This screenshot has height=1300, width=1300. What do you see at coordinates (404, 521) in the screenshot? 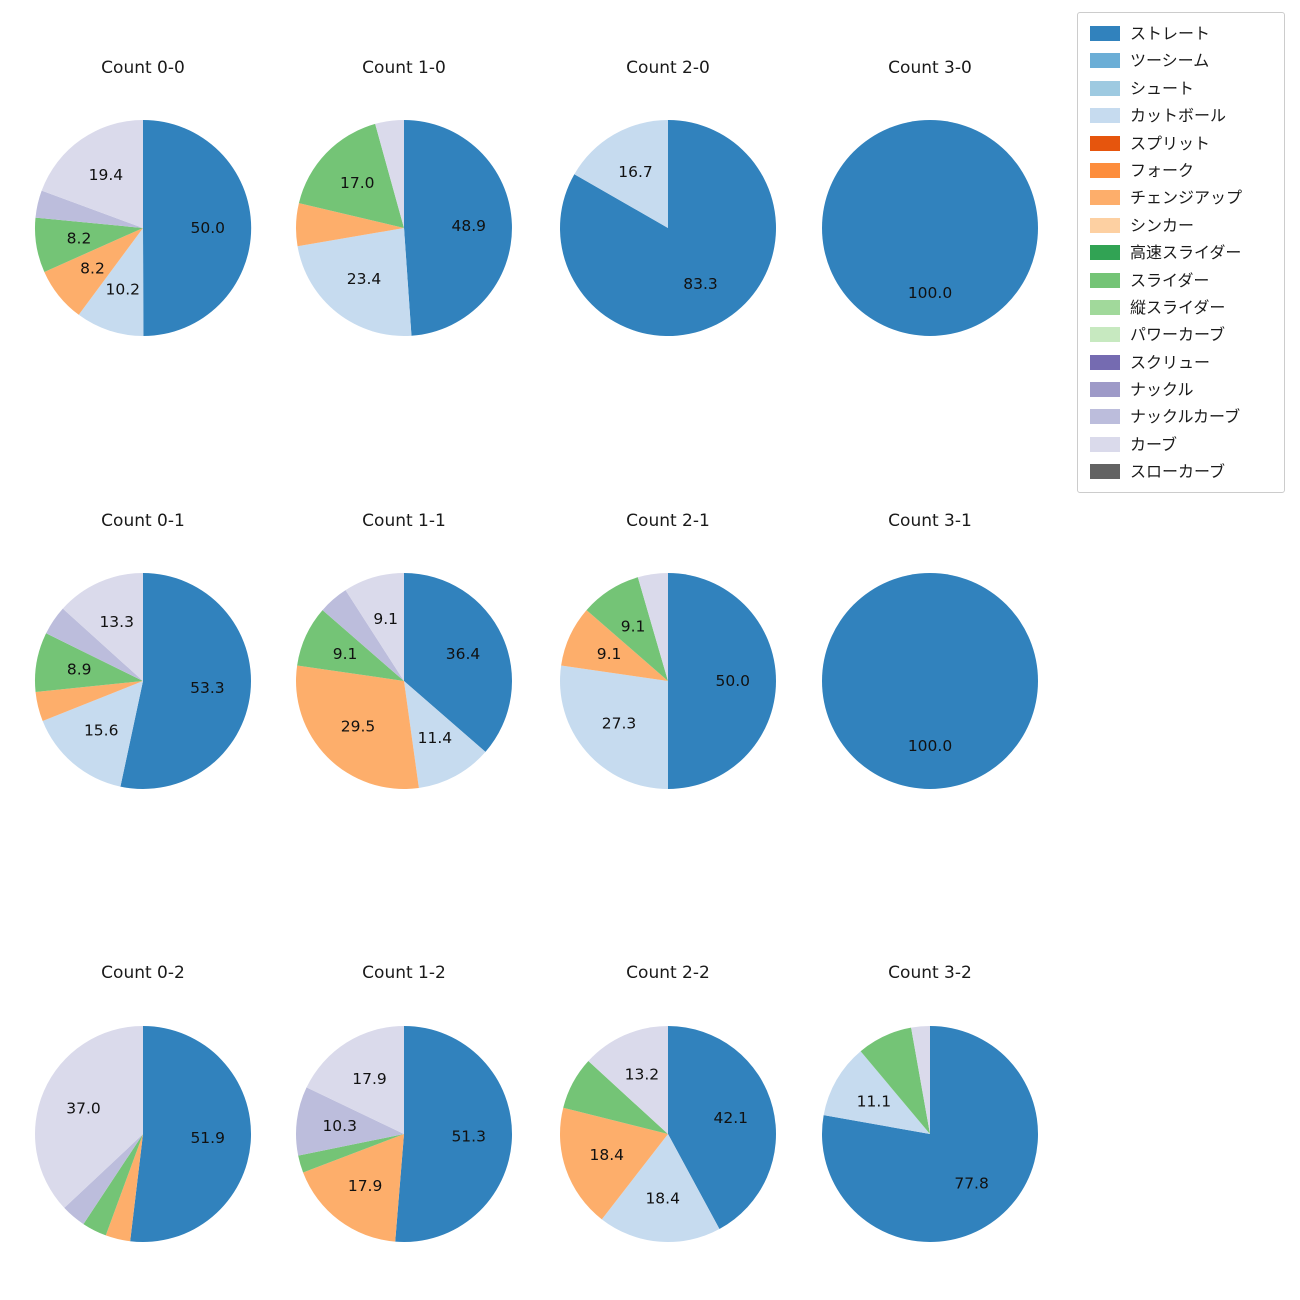
I see `chart-title: Count 1-1` at bounding box center [404, 521].